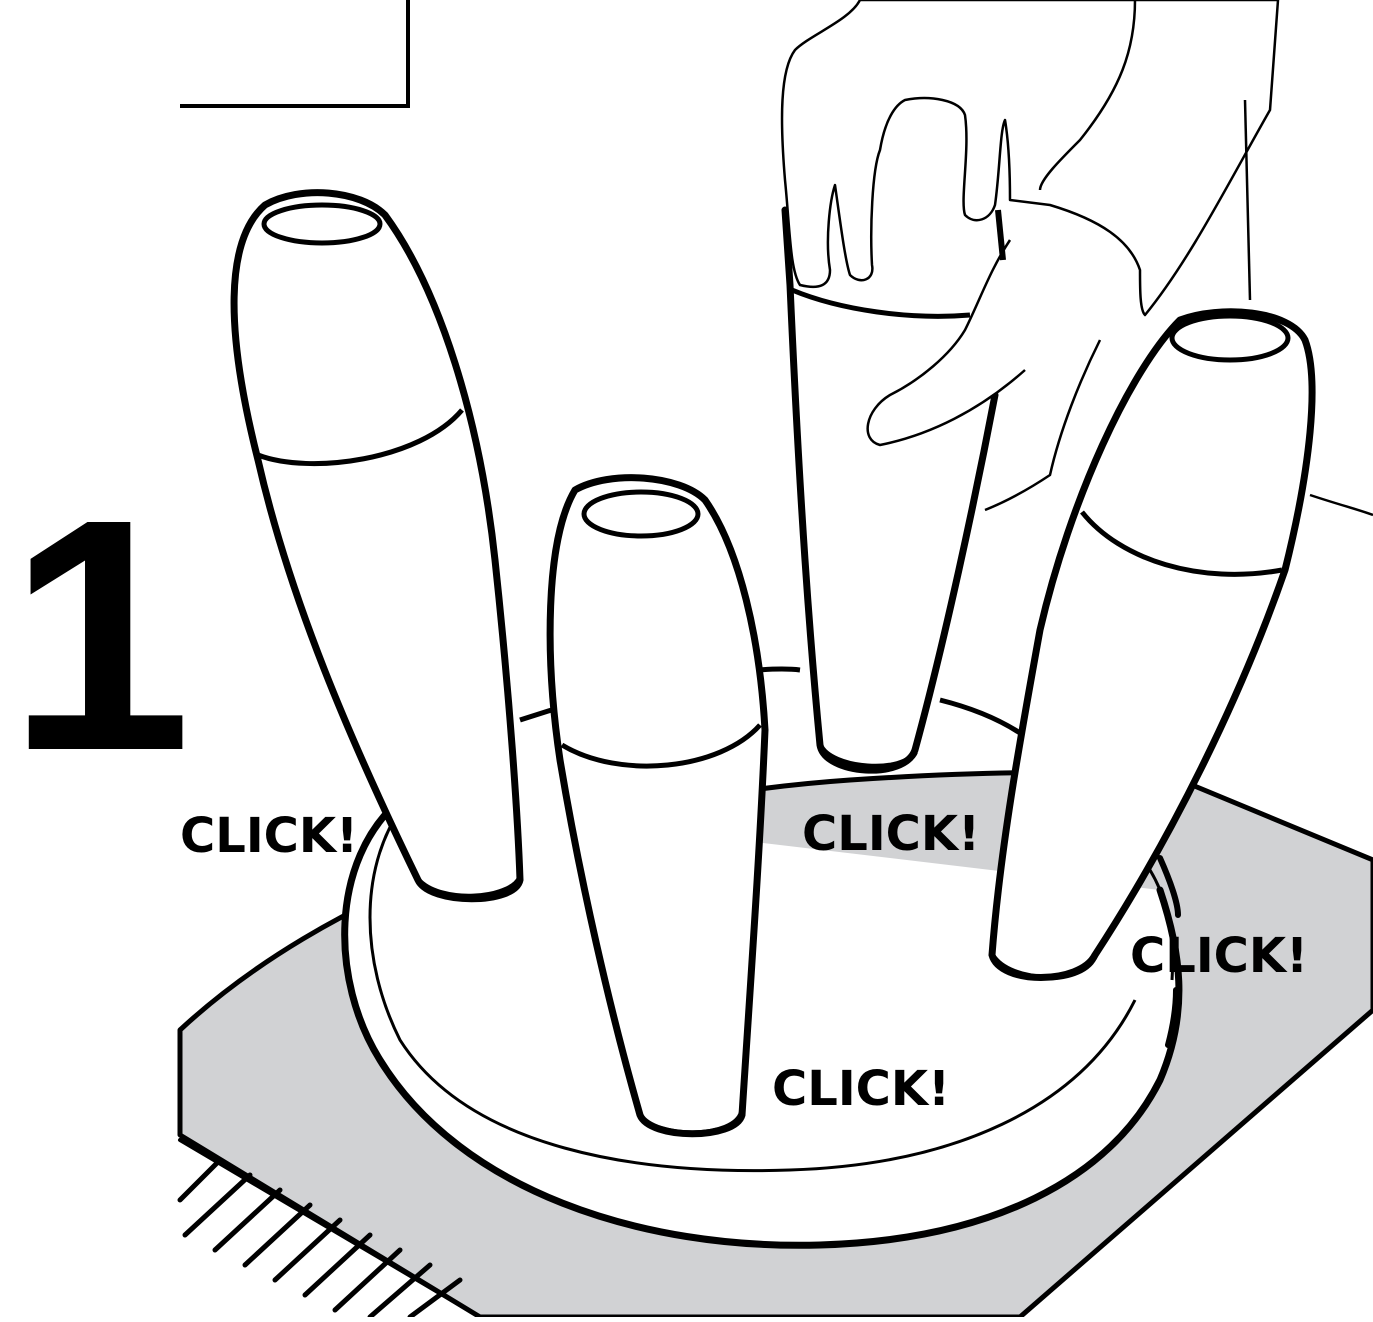 This screenshot has height=1322, width=1373. I want to click on furniture-leg-front-center, so click(657, 806).